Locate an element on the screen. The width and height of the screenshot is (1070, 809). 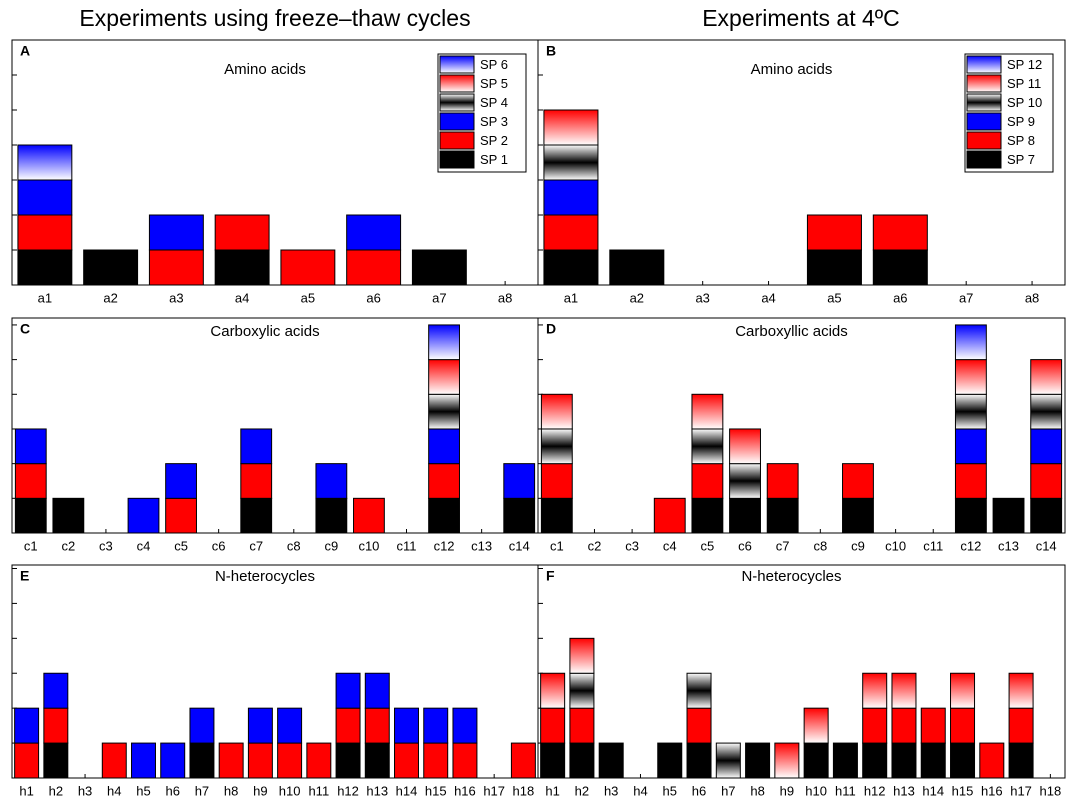
x-tick-label: h6 is located at coordinates (172, 790).